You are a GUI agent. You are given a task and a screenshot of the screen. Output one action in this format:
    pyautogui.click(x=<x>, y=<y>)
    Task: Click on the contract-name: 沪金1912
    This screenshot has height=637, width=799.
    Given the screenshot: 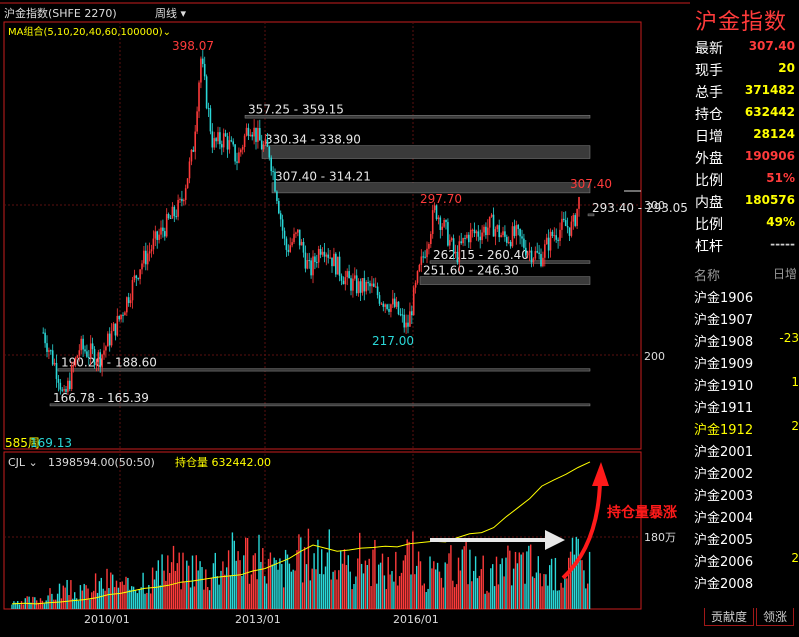 What is the action you would take?
    pyautogui.click(x=724, y=430)
    